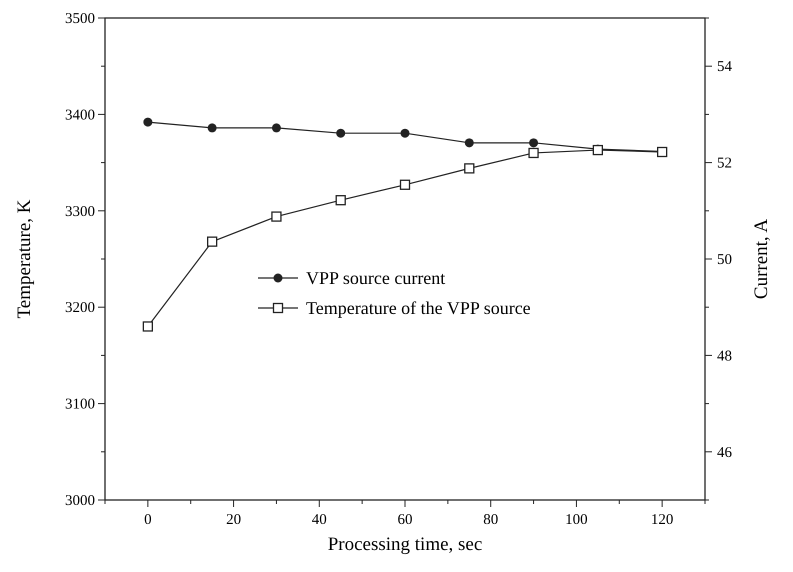 This screenshot has width=793, height=572. I want to click on y-tick-label: 3200, so click(80, 308).